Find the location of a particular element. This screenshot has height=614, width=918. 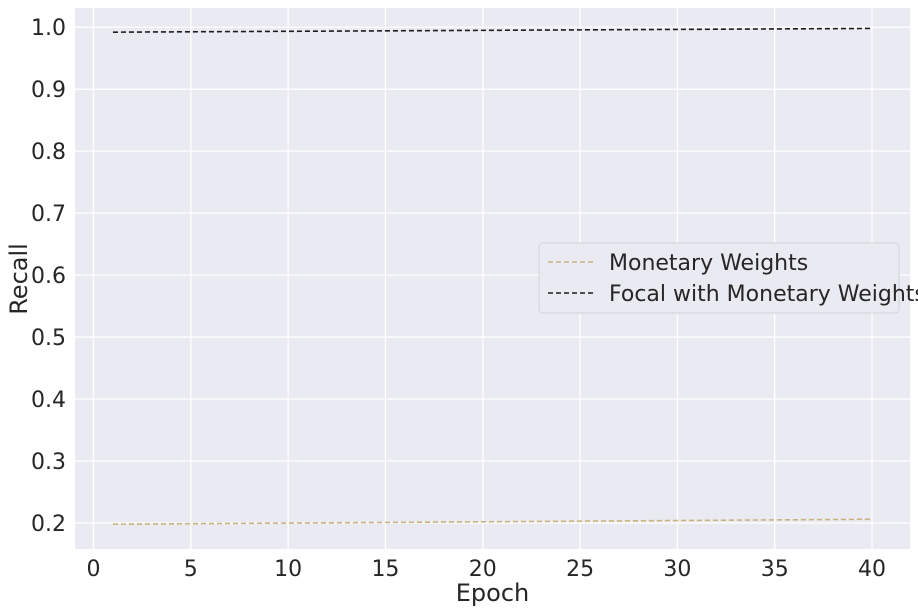

x-tick-label: 40 is located at coordinates (872, 569).